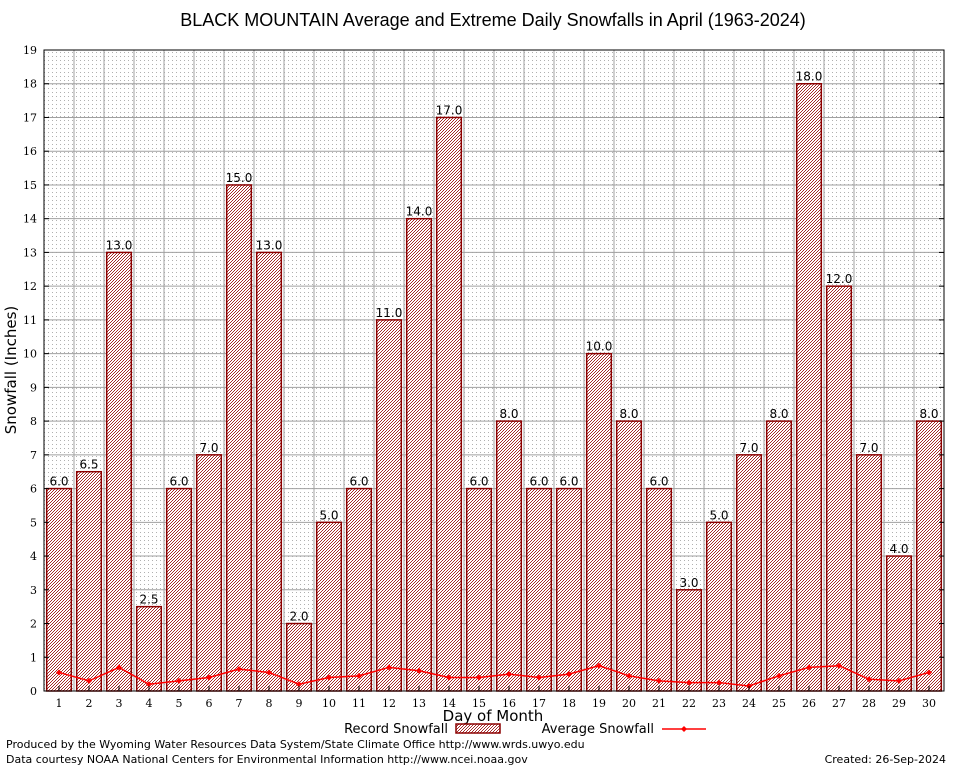 The image size is (954, 768). What do you see at coordinates (30, 50) in the screenshot?
I see `y-tick-label: 19` at bounding box center [30, 50].